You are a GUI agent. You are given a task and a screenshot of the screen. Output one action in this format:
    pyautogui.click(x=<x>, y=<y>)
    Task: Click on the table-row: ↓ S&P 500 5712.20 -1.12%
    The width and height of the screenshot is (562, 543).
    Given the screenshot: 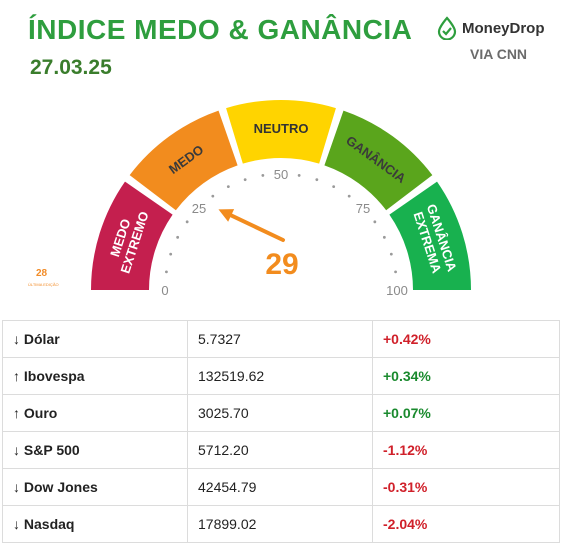 What is the action you would take?
    pyautogui.click(x=281, y=450)
    